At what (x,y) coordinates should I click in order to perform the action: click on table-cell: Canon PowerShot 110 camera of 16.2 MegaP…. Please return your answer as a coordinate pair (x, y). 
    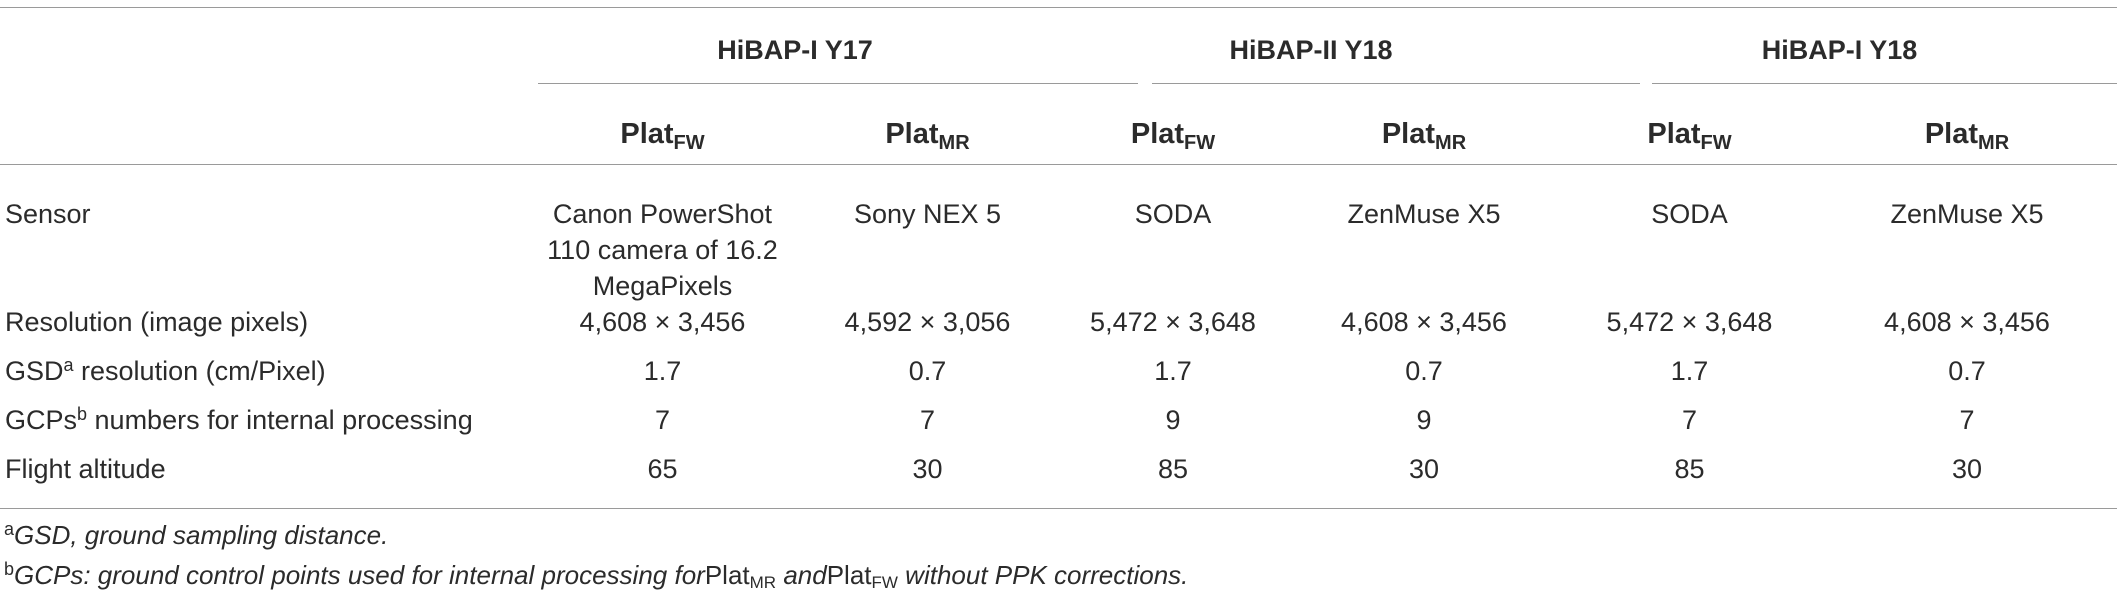
    Looking at the image, I should click on (662, 250).